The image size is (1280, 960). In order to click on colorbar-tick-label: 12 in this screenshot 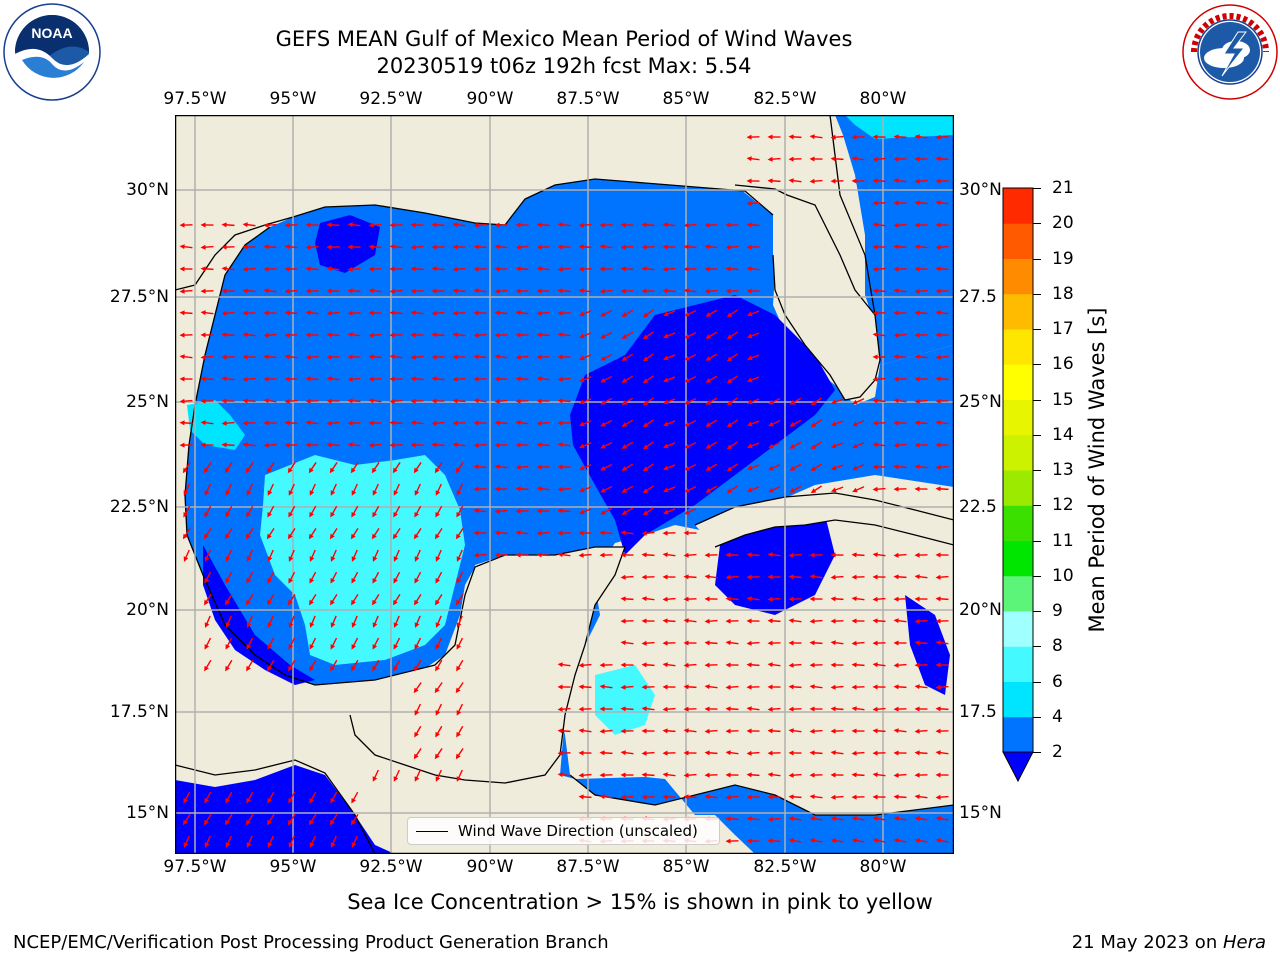, I will do `click(1063, 505)`.